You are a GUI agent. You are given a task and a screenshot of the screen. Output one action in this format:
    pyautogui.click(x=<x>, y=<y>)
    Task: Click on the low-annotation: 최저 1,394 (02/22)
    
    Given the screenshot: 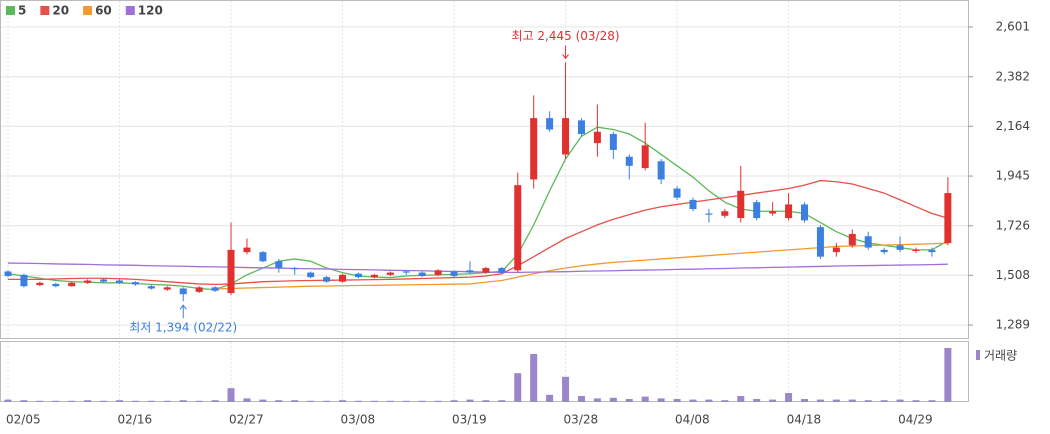 What is the action you would take?
    pyautogui.click(x=183, y=328)
    